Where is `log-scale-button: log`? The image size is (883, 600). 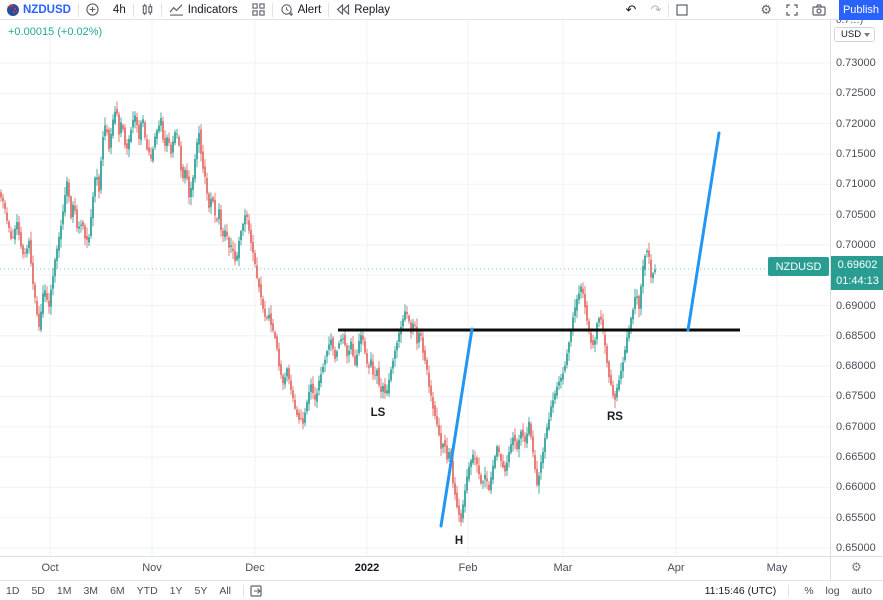
log-scale-button: log is located at coordinates (832, 590).